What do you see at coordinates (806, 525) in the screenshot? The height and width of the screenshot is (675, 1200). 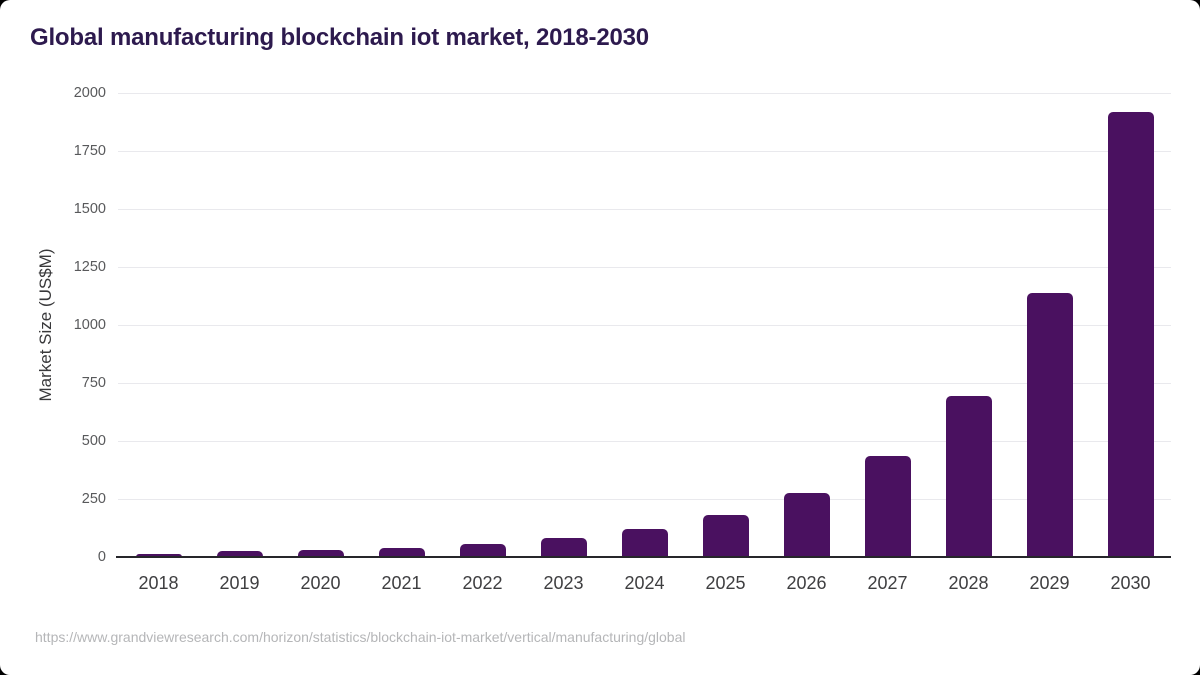 I see `bar-2026` at bounding box center [806, 525].